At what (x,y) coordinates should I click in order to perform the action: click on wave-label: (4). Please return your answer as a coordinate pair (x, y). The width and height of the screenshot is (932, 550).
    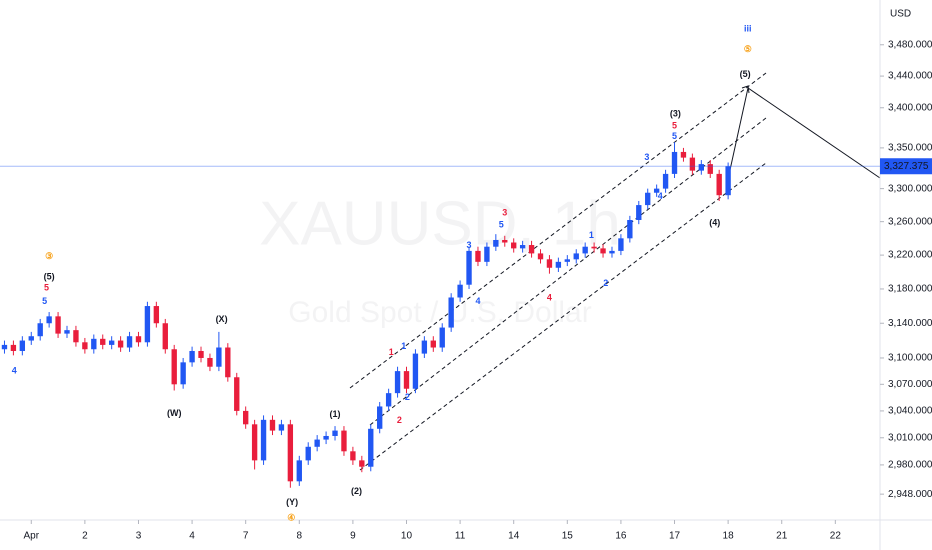
    Looking at the image, I should click on (714, 223).